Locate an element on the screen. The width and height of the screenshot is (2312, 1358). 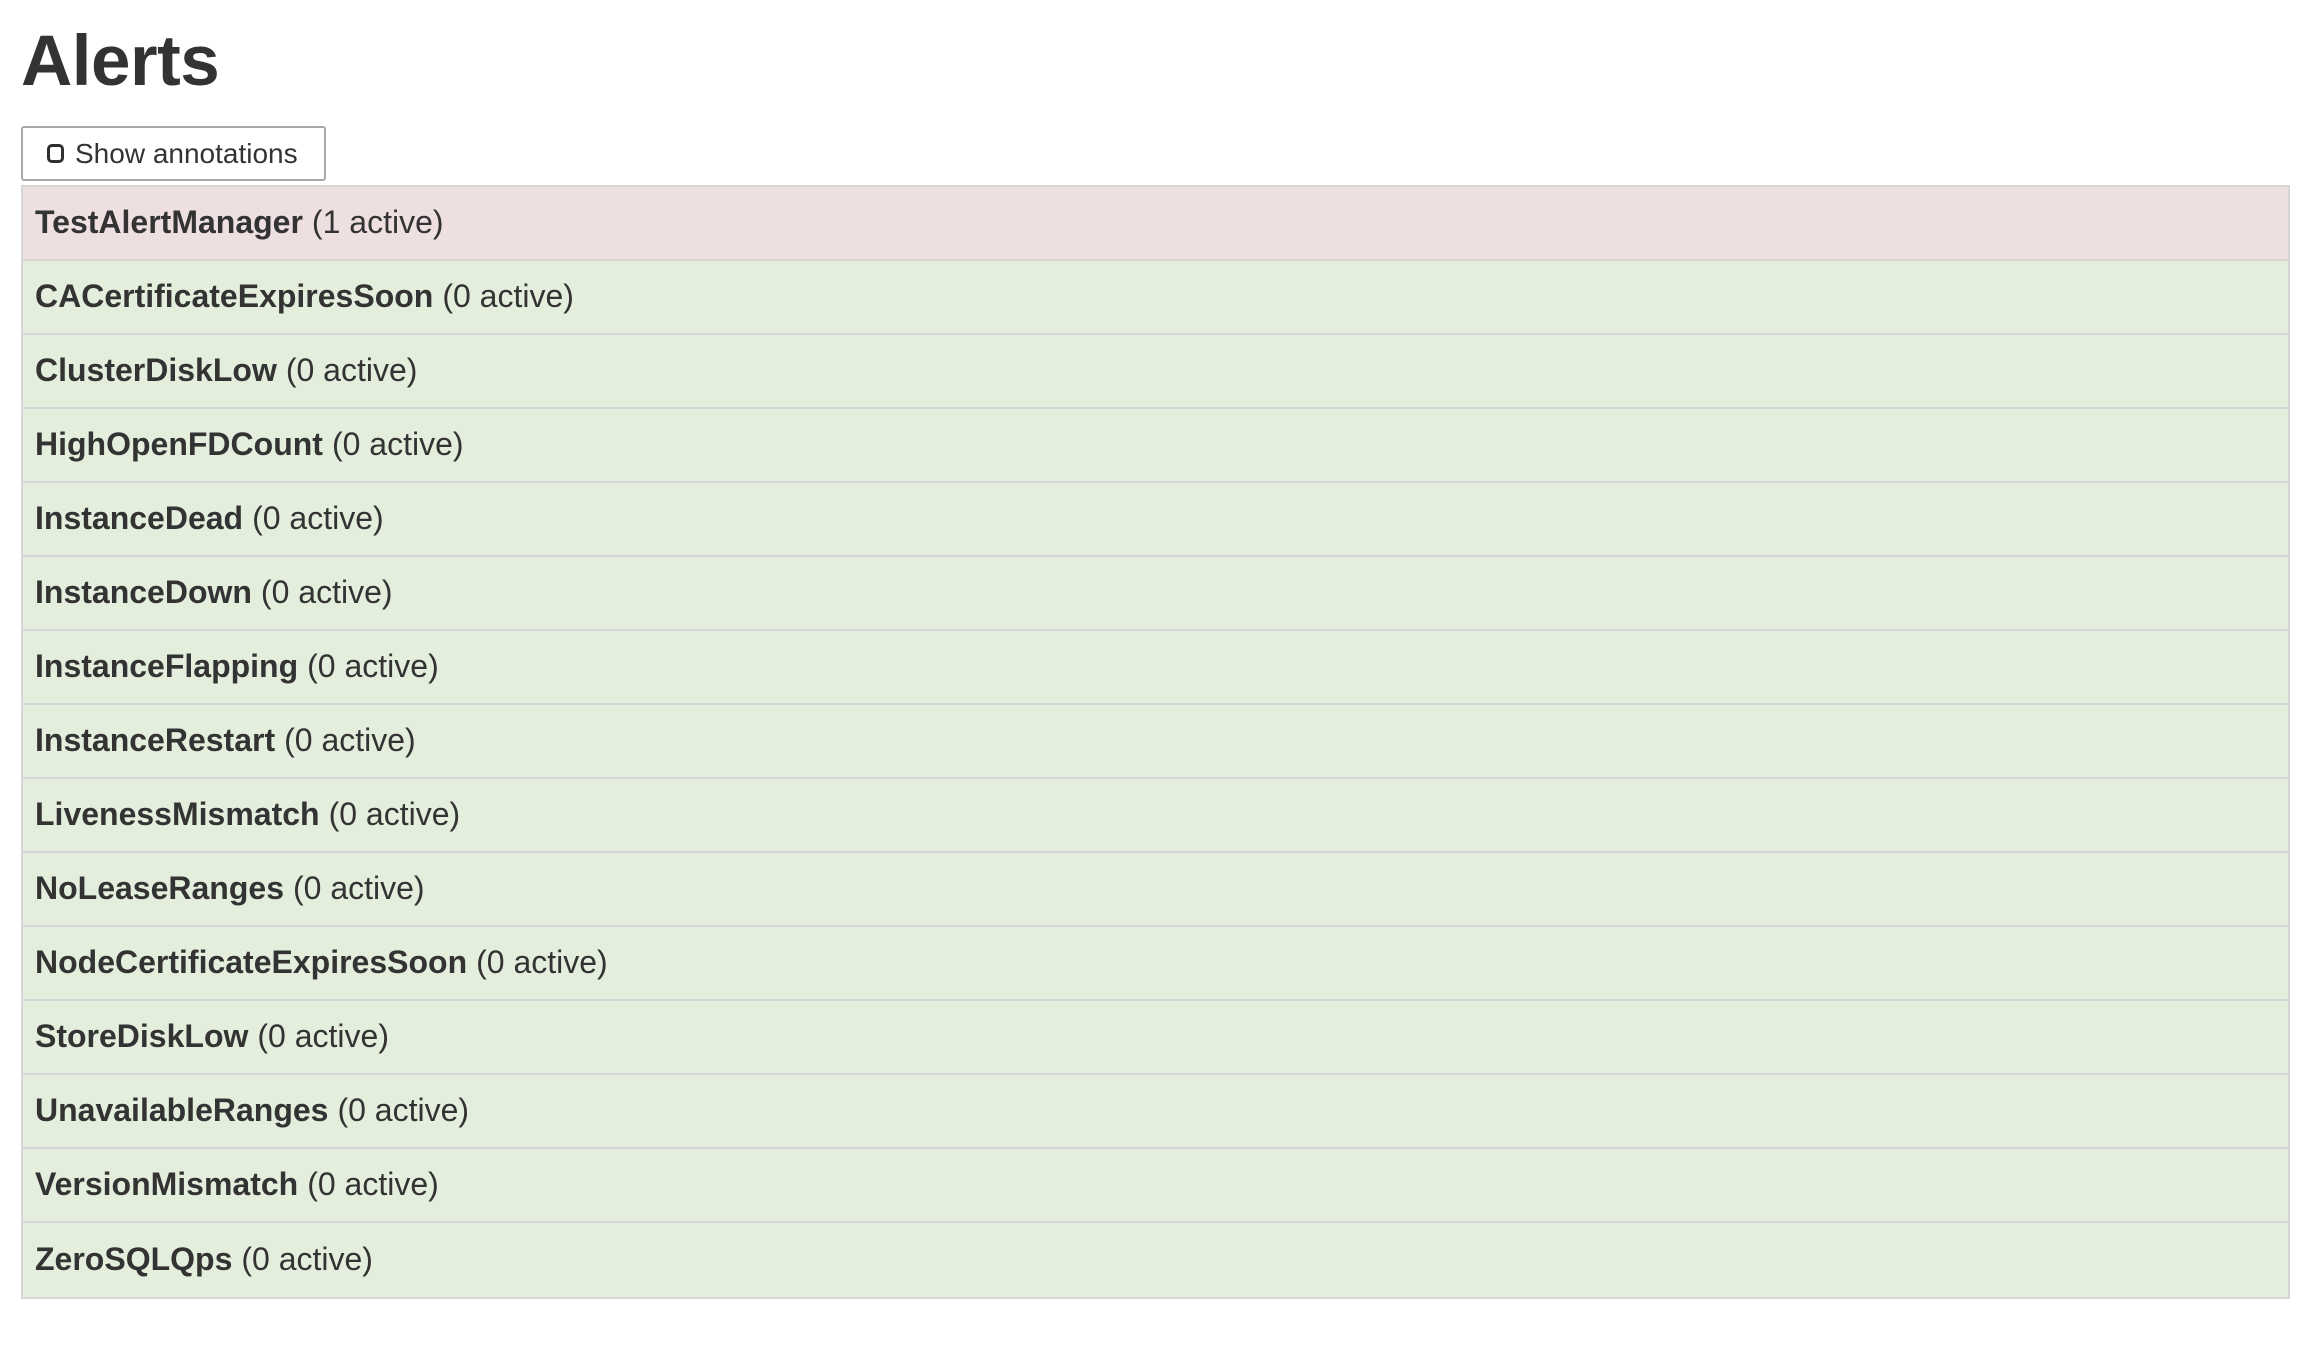
alert-name: CACertificateExpiresSoon is located at coordinates (234, 296).